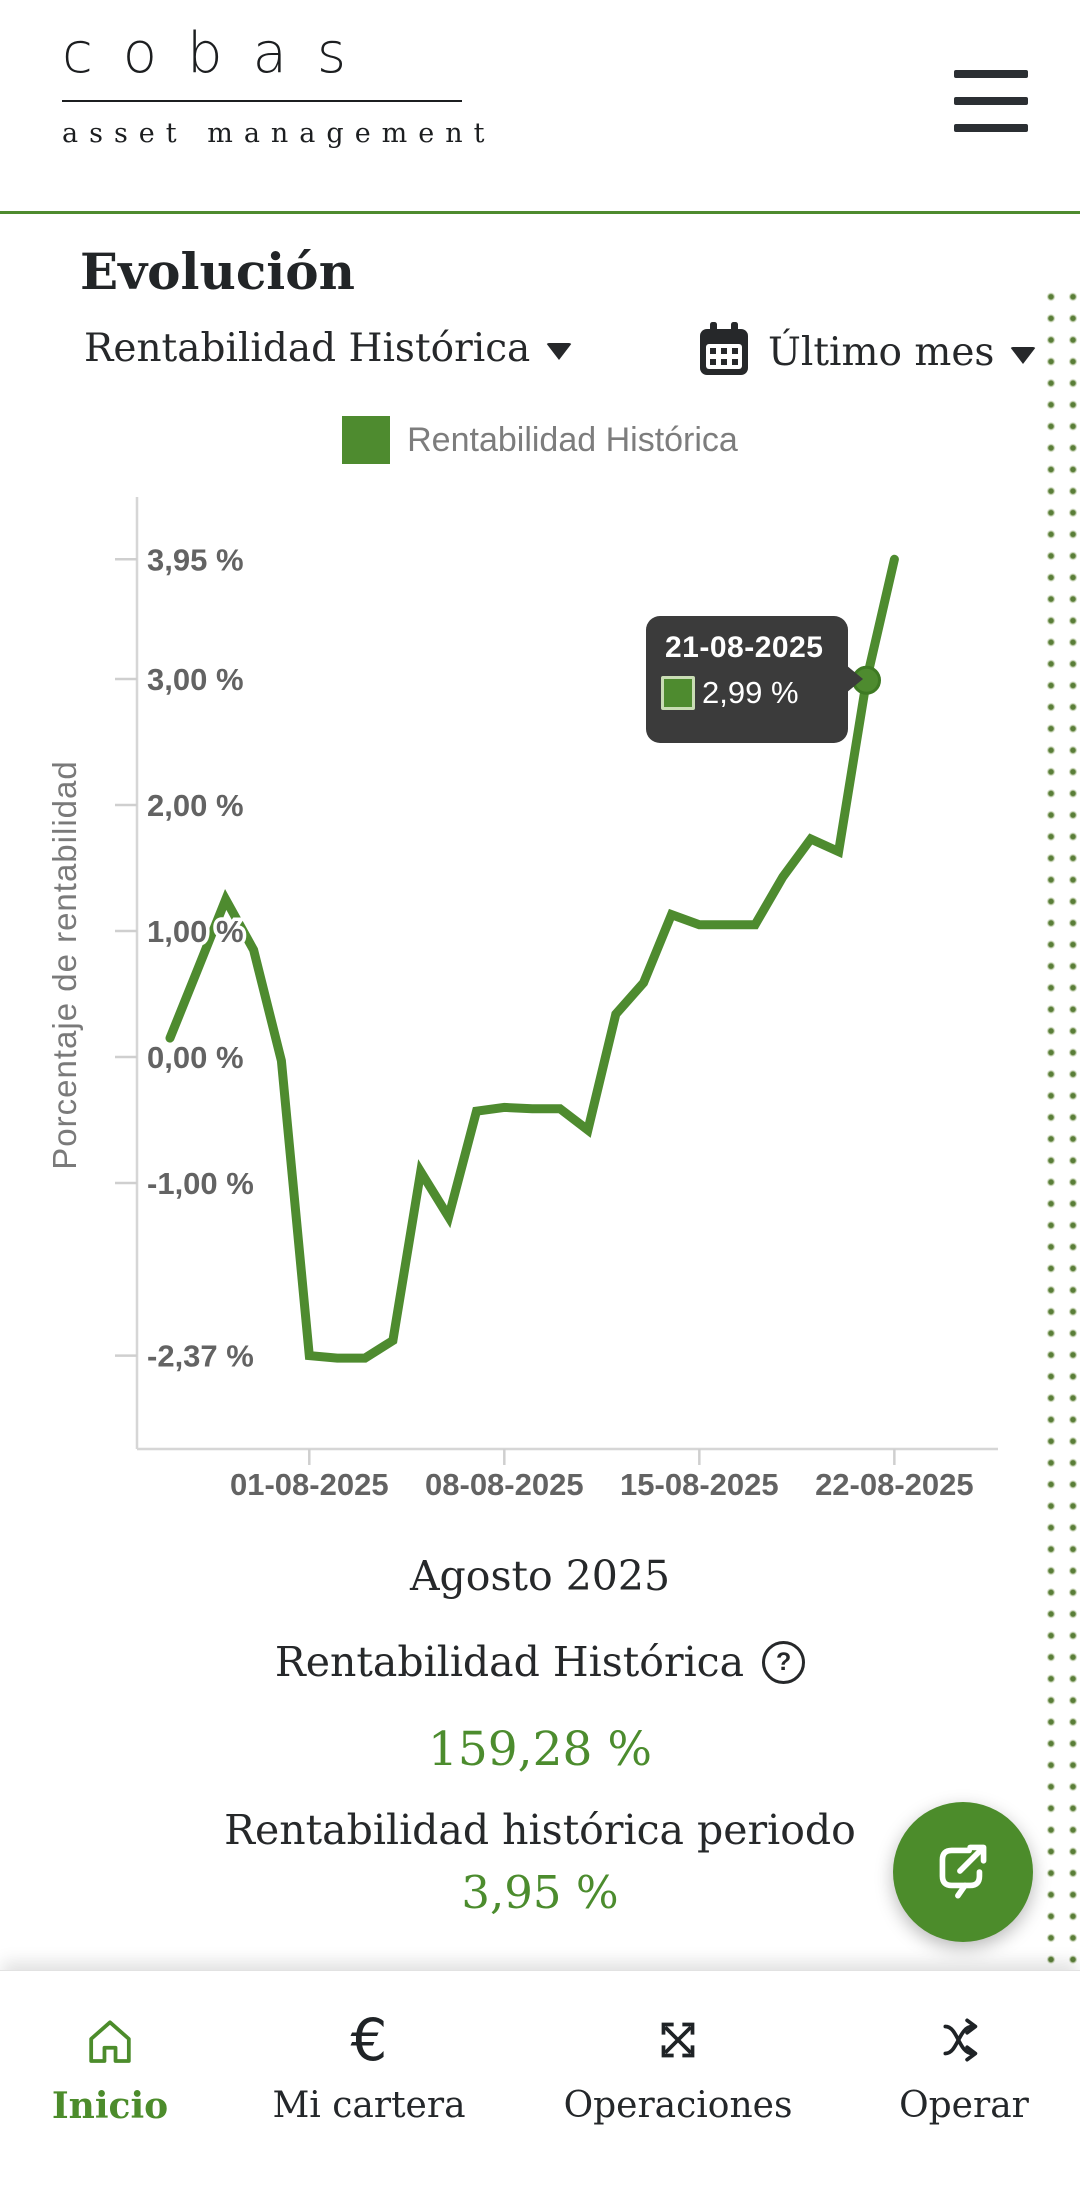 This screenshot has height=2188, width=1080. Describe the element at coordinates (64, 964) in the screenshot. I see `svg-text: Porcentaje de rentabilidad` at that location.